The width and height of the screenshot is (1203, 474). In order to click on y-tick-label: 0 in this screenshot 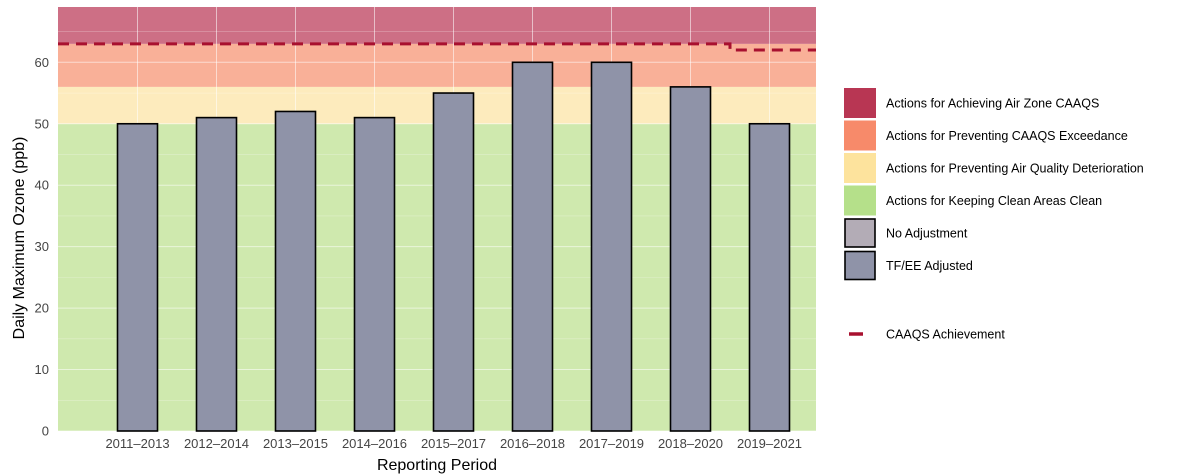, I will do `click(45, 431)`.